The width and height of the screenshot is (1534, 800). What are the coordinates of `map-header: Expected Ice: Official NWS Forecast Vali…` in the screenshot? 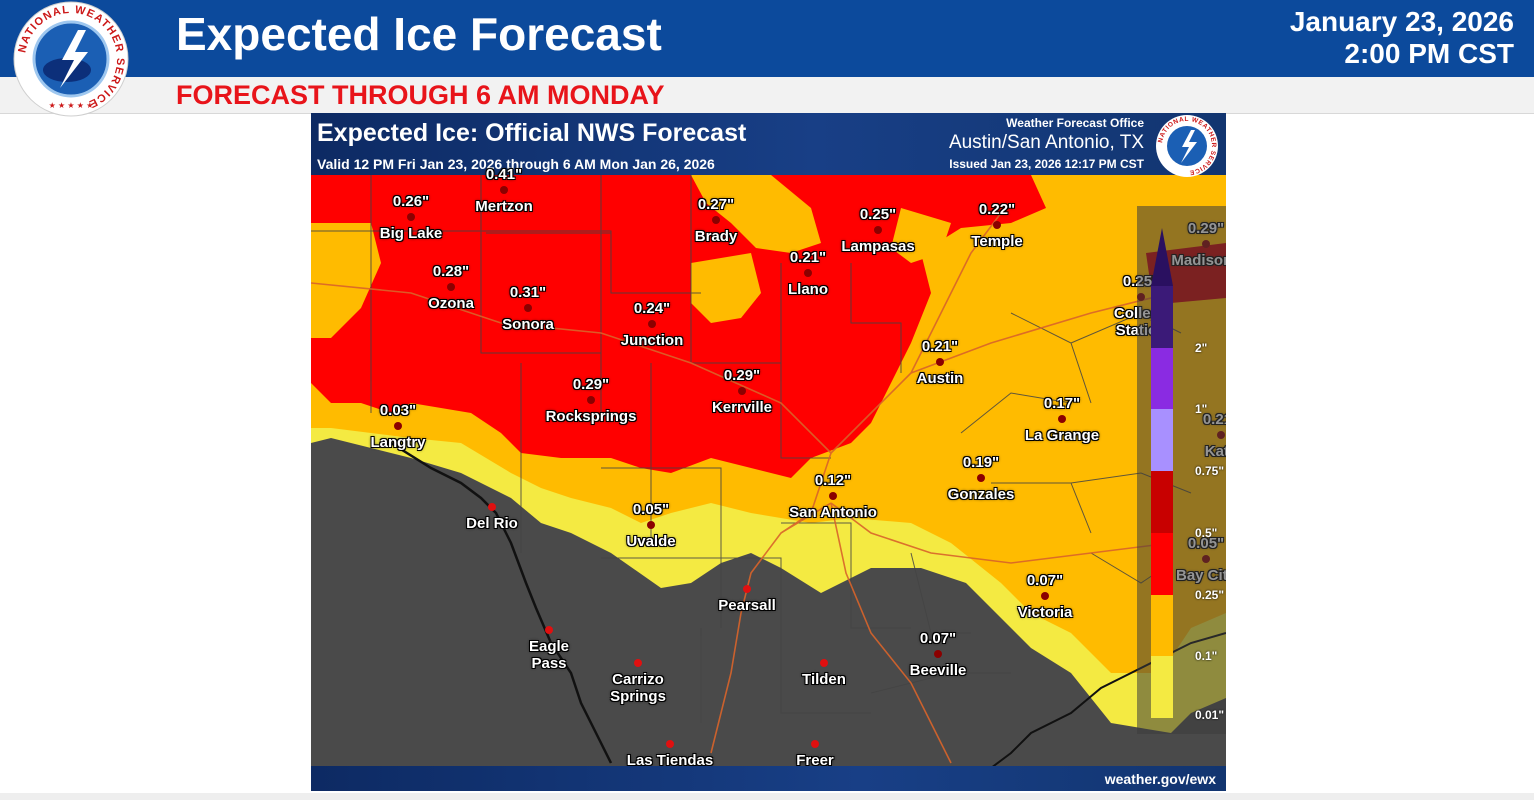 It's located at (768, 145).